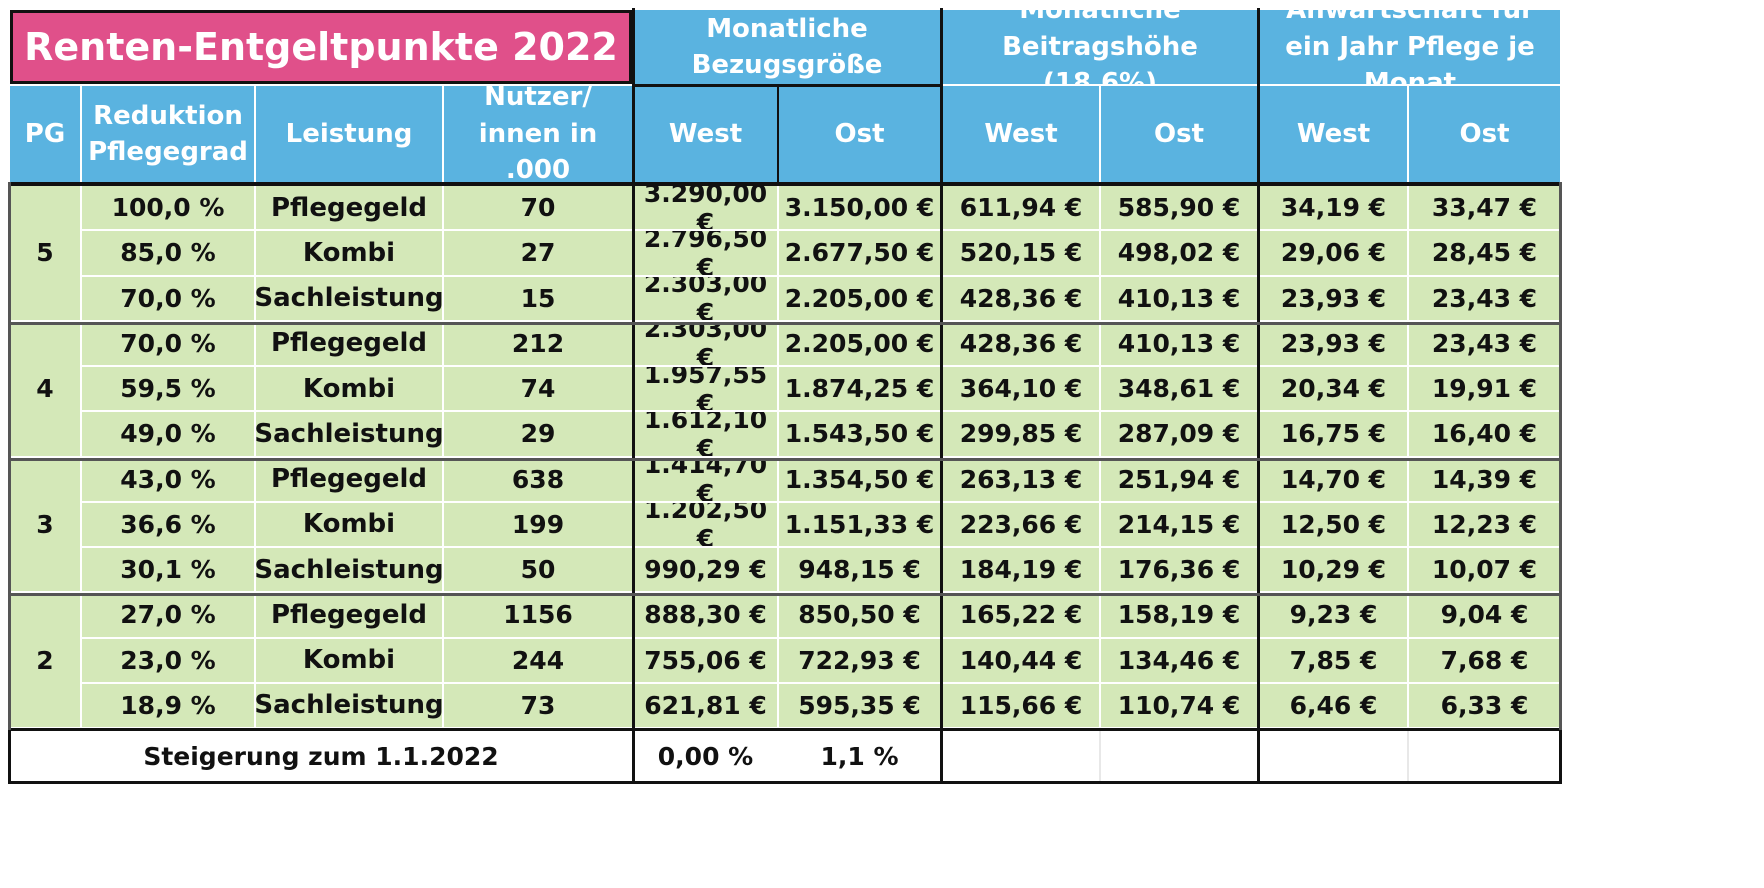 The height and width of the screenshot is (888, 1764). I want to click on cell-bez-west: 888,30 €, so click(705, 615).